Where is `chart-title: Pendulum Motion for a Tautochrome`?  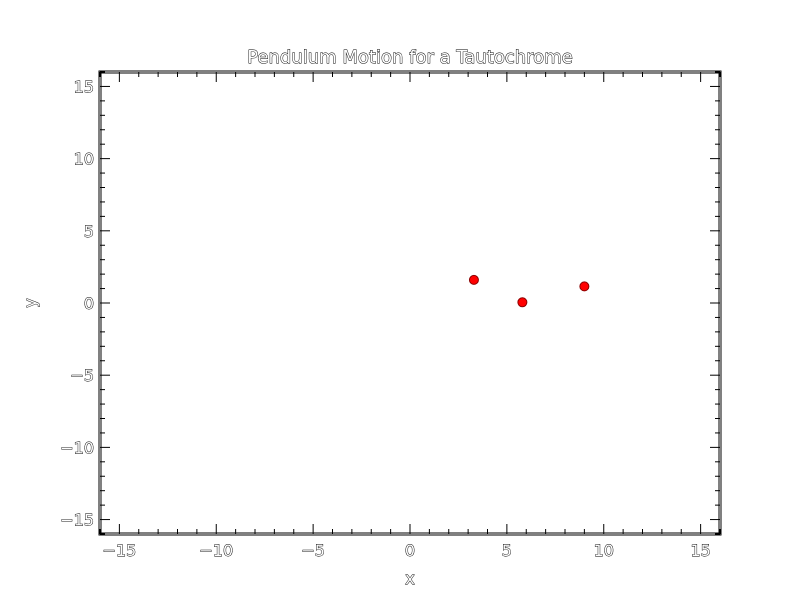
chart-title: Pendulum Motion for a Tautochrome is located at coordinates (410, 57).